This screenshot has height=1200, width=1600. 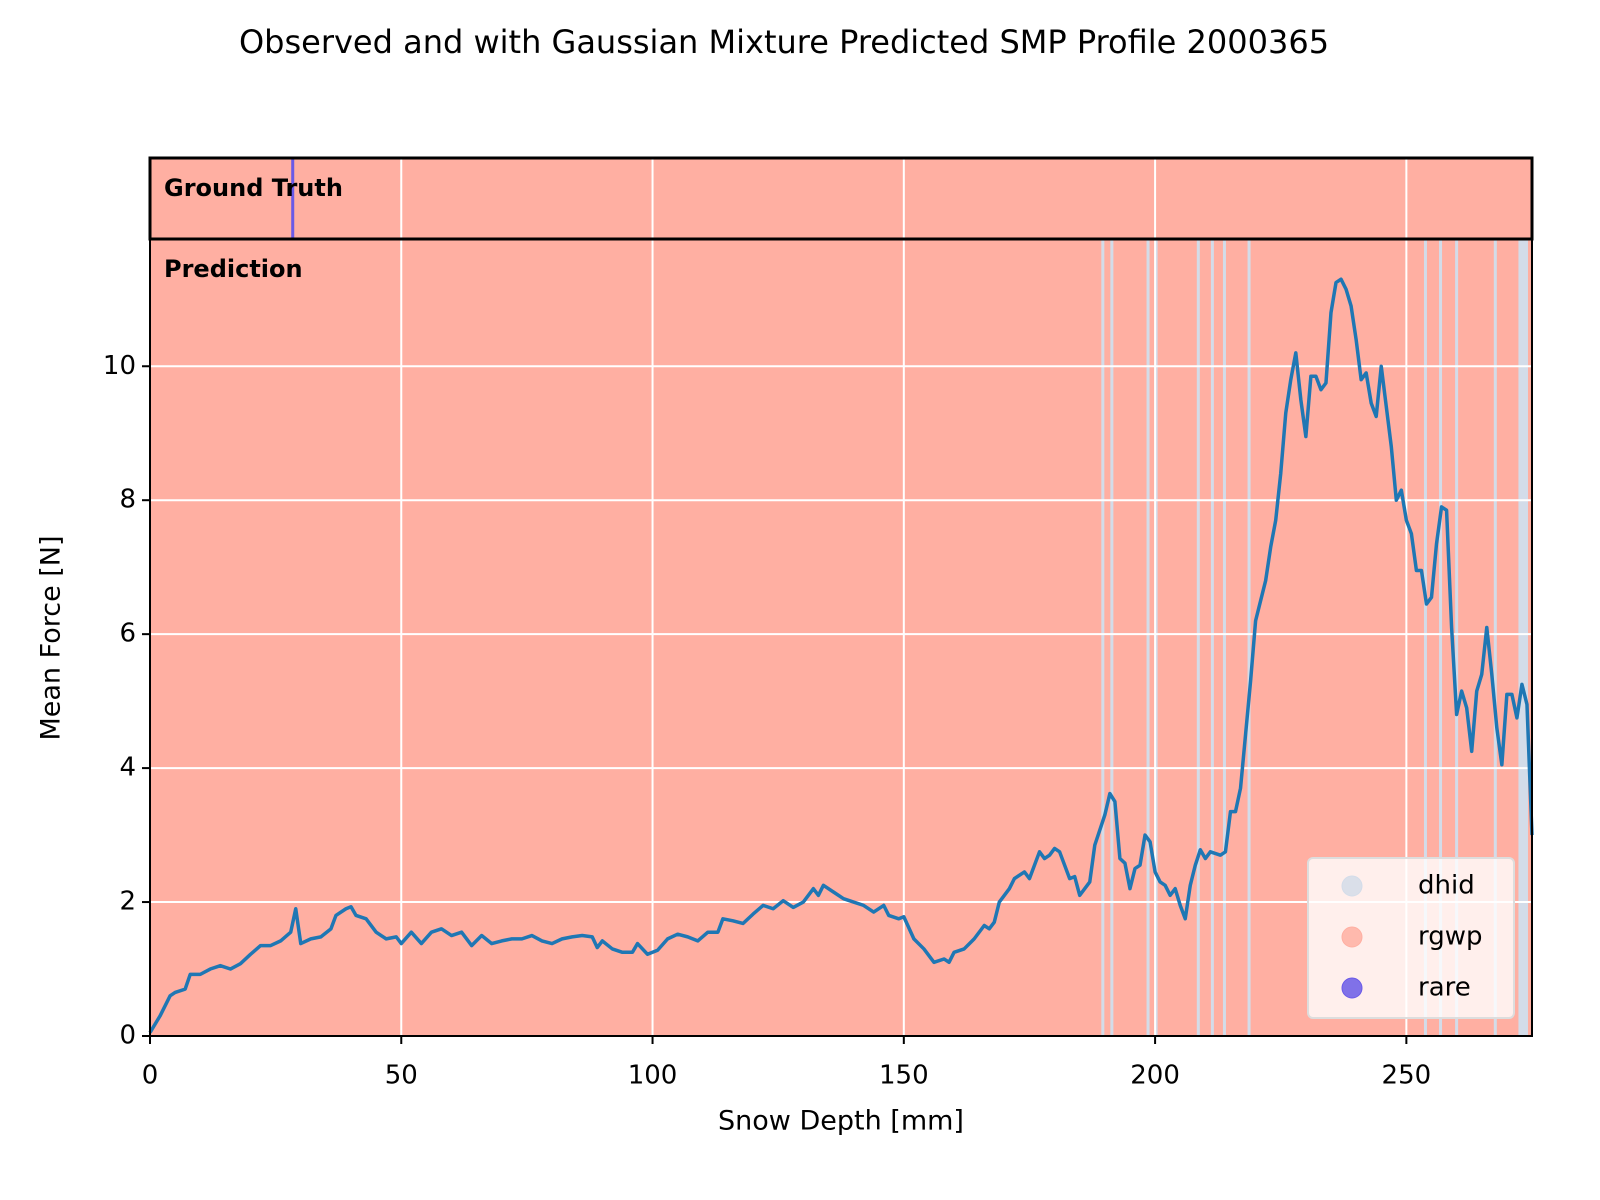 What do you see at coordinates (119, 366) in the screenshot?
I see `y-tick-label: 10` at bounding box center [119, 366].